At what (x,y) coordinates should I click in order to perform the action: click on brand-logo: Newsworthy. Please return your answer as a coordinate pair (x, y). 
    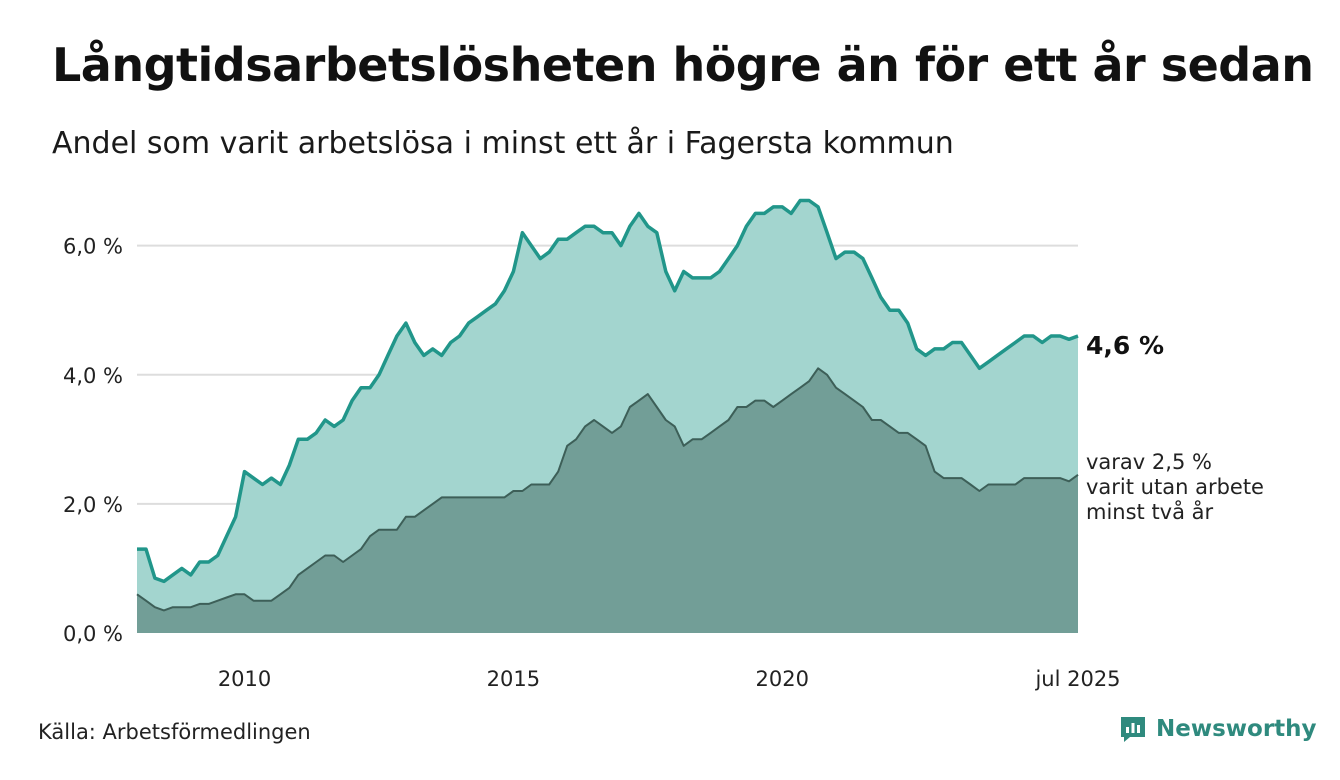
    Looking at the image, I should click on (1217, 729).